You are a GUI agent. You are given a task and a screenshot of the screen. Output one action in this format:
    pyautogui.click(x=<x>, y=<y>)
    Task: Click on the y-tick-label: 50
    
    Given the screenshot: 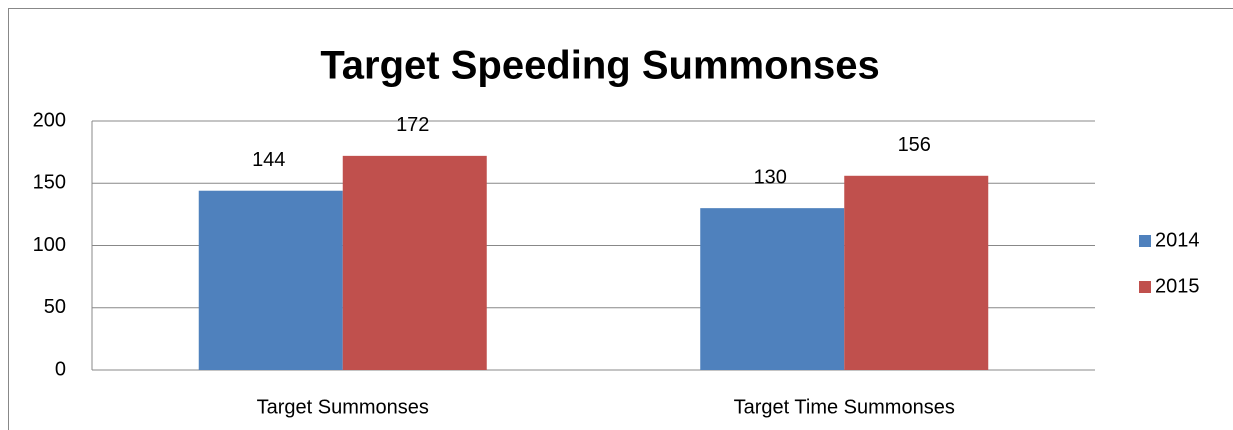 What is the action you would take?
    pyautogui.click(x=55, y=307)
    